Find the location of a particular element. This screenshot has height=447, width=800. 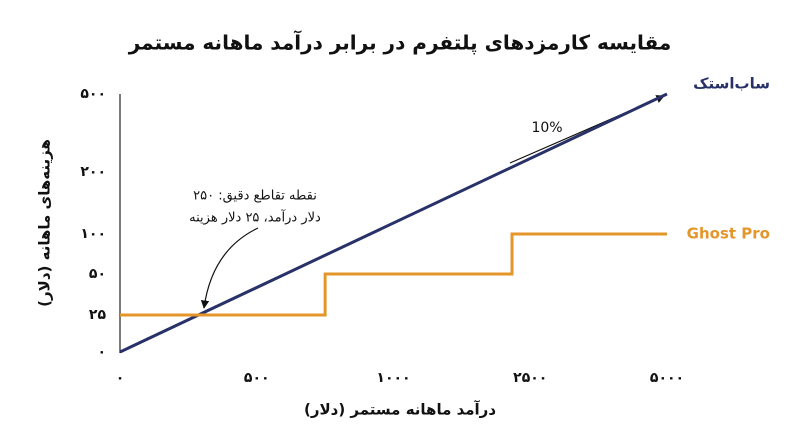

annotation: 10% is located at coordinates (546, 128).